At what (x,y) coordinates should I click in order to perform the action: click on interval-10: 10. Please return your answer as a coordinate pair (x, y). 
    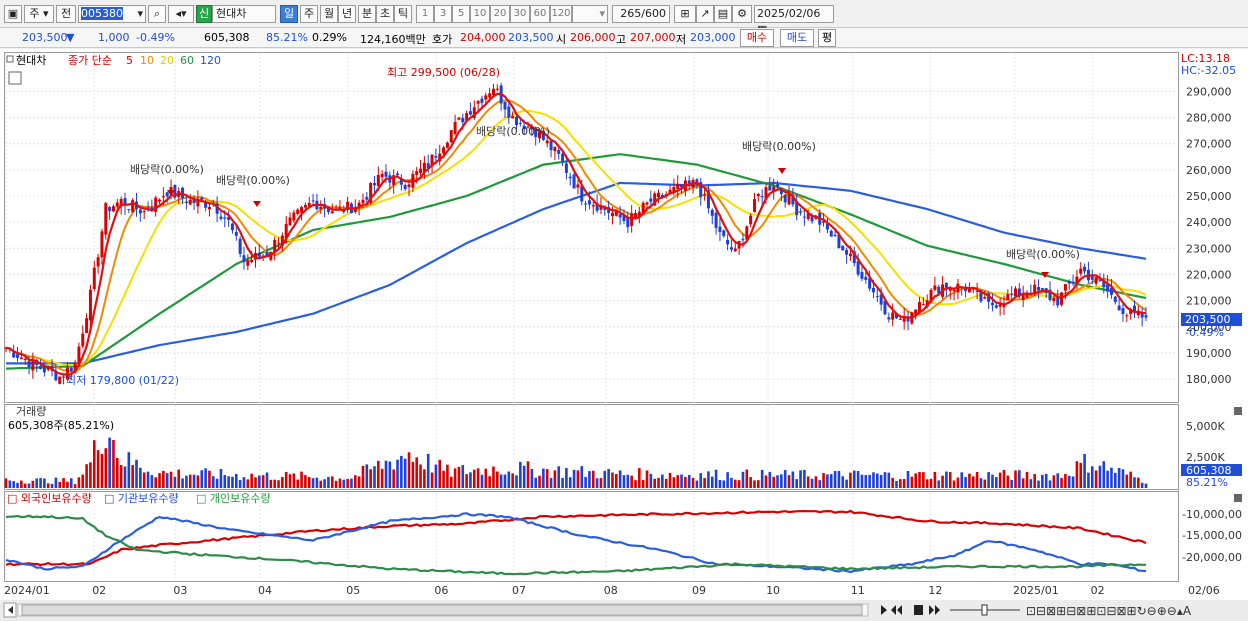
    Looking at the image, I should click on (480, 14).